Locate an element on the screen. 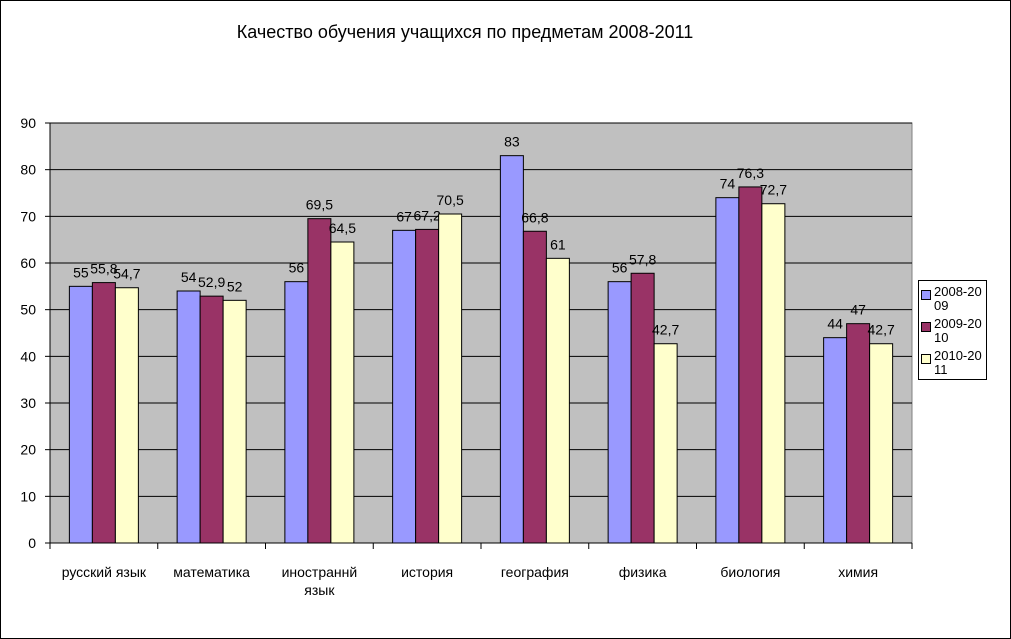 Image resolution: width=1011 pixels, height=639 pixels. y-tick-label-20: 20 is located at coordinates (28, 450).